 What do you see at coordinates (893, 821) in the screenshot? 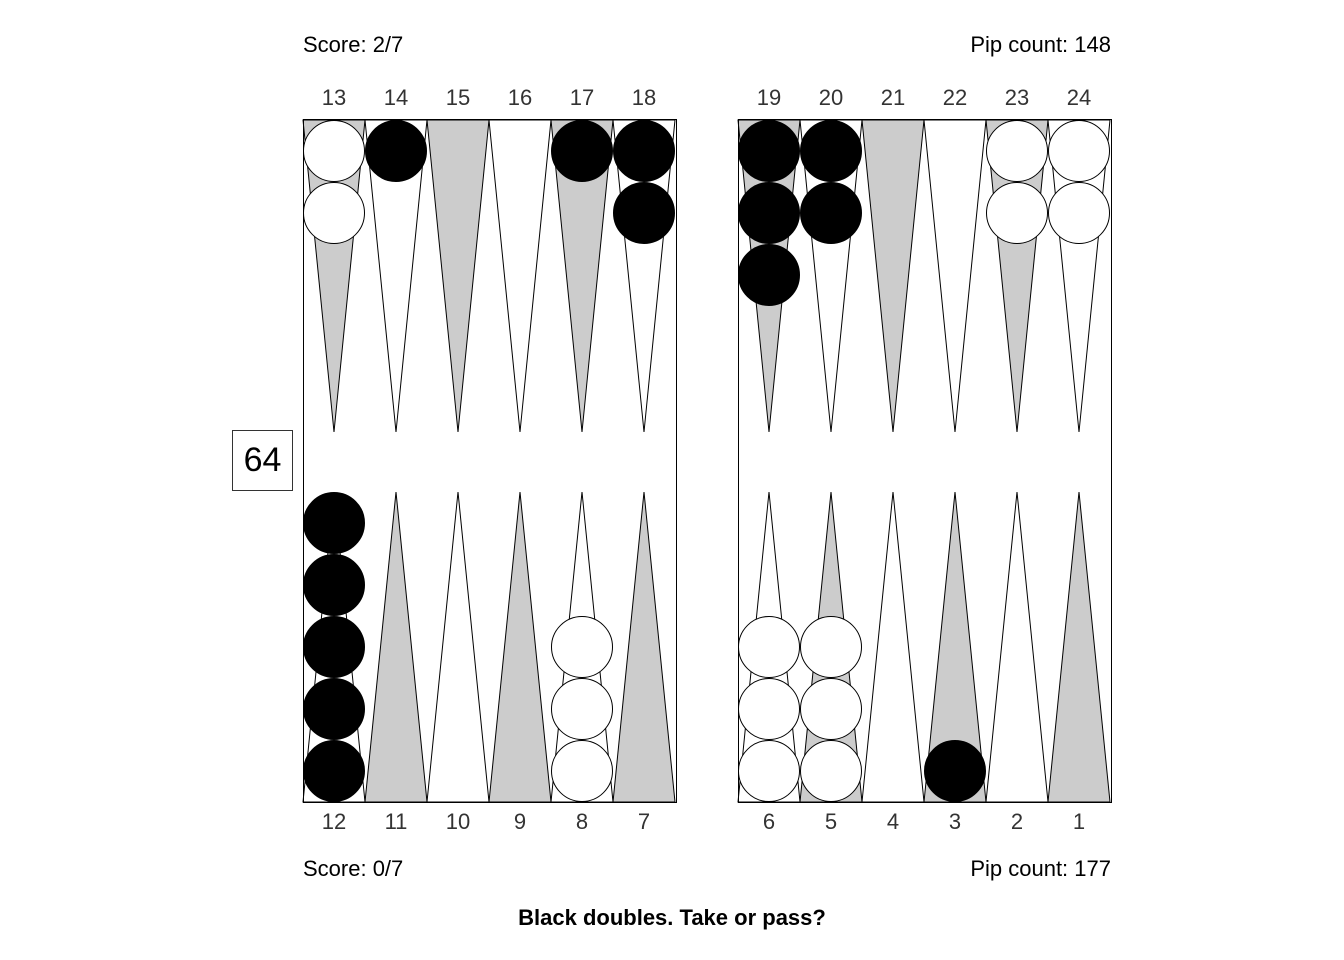
I see `point-label-4: 4` at bounding box center [893, 821].